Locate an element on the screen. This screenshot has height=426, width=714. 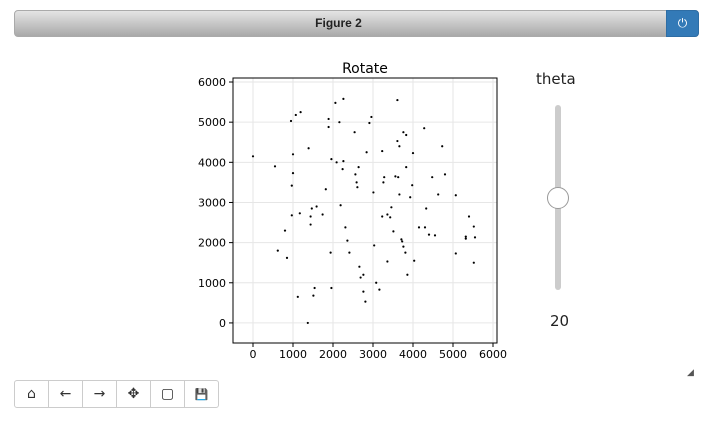
figure-title: Figure 2 is located at coordinates (338, 23).